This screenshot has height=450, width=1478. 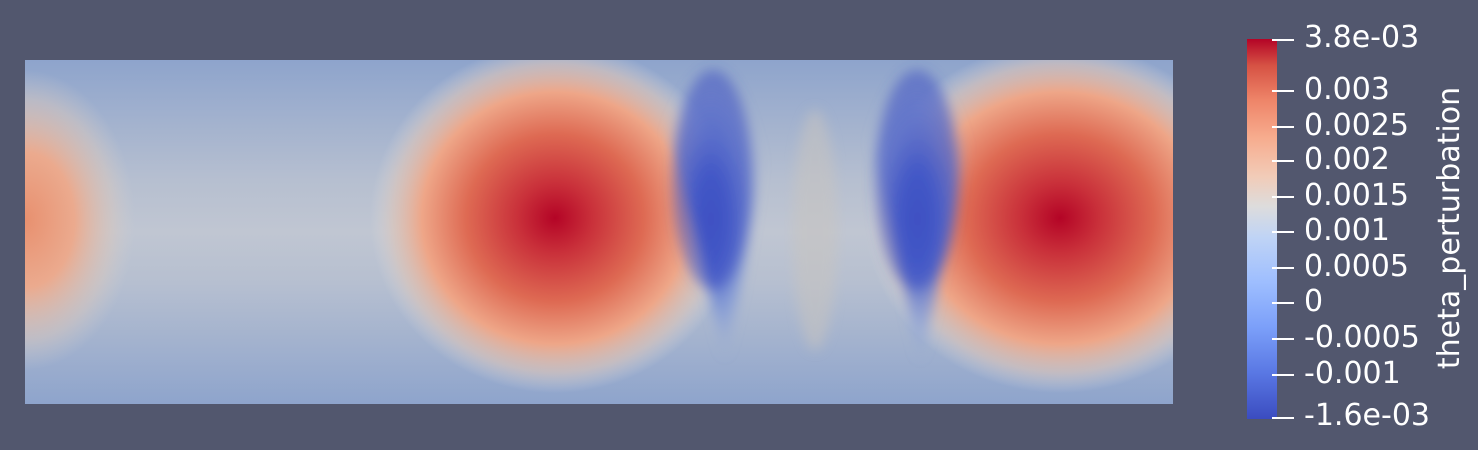 What do you see at coordinates (1347, 159) in the screenshot?
I see `colorbar-tick-label: 0.002` at bounding box center [1347, 159].